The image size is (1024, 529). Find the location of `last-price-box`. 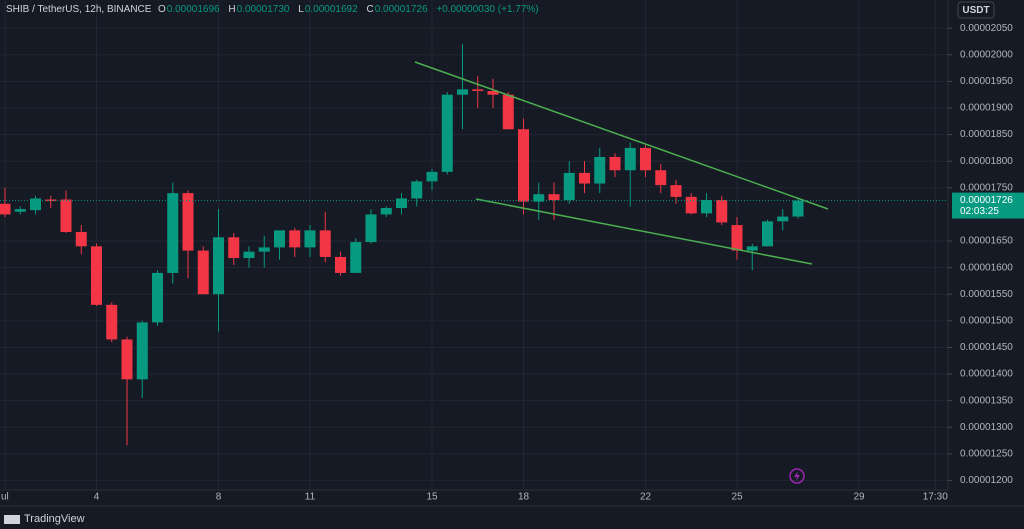

last-price-box is located at coordinates (988, 205).